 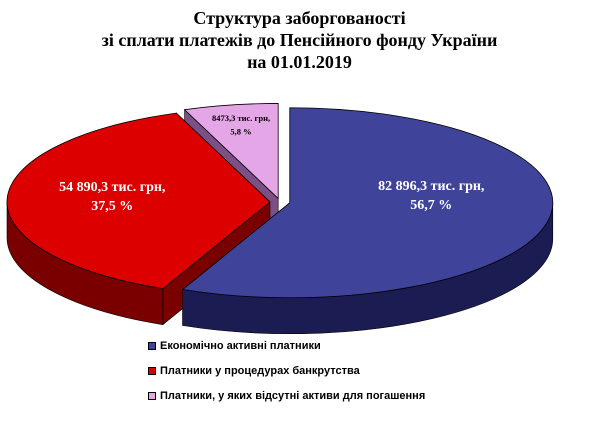 I want to click on legend-item-active: Економічно активні платники, so click(x=234, y=346).